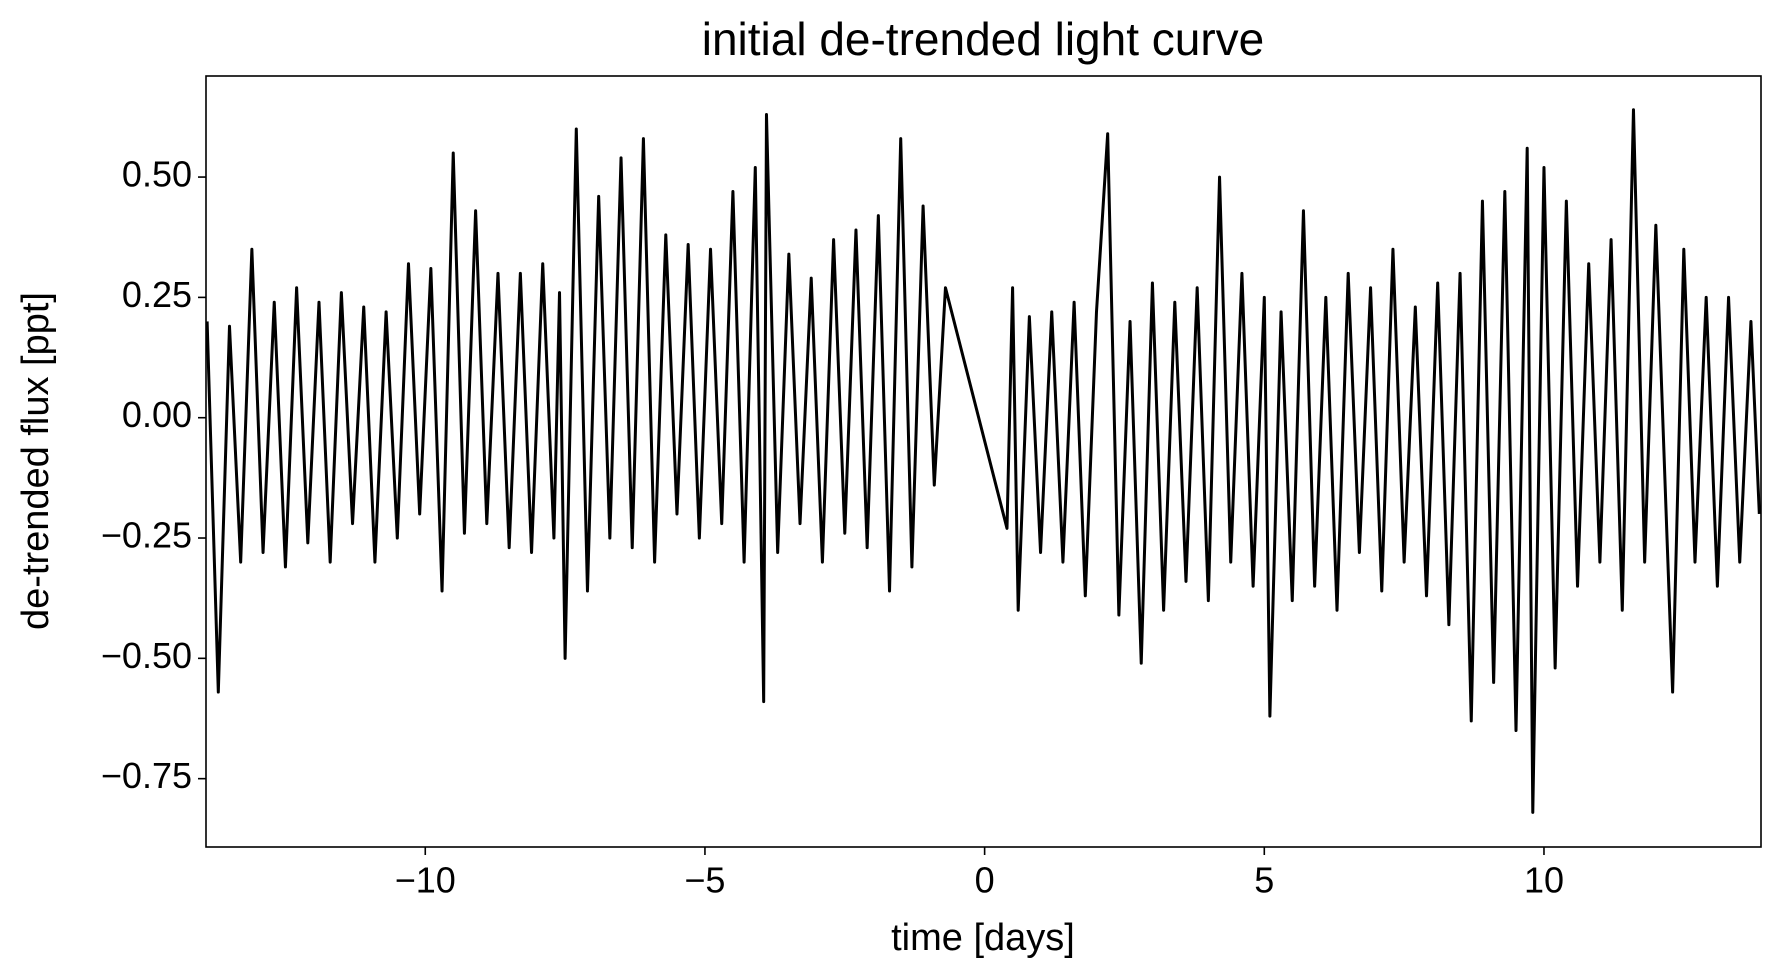 The height and width of the screenshot is (978, 1774). I want to click on x-axis-label: time [days], so click(983, 938).